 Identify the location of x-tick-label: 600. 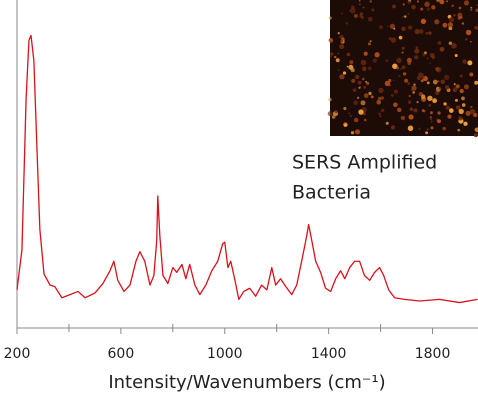
(121, 354).